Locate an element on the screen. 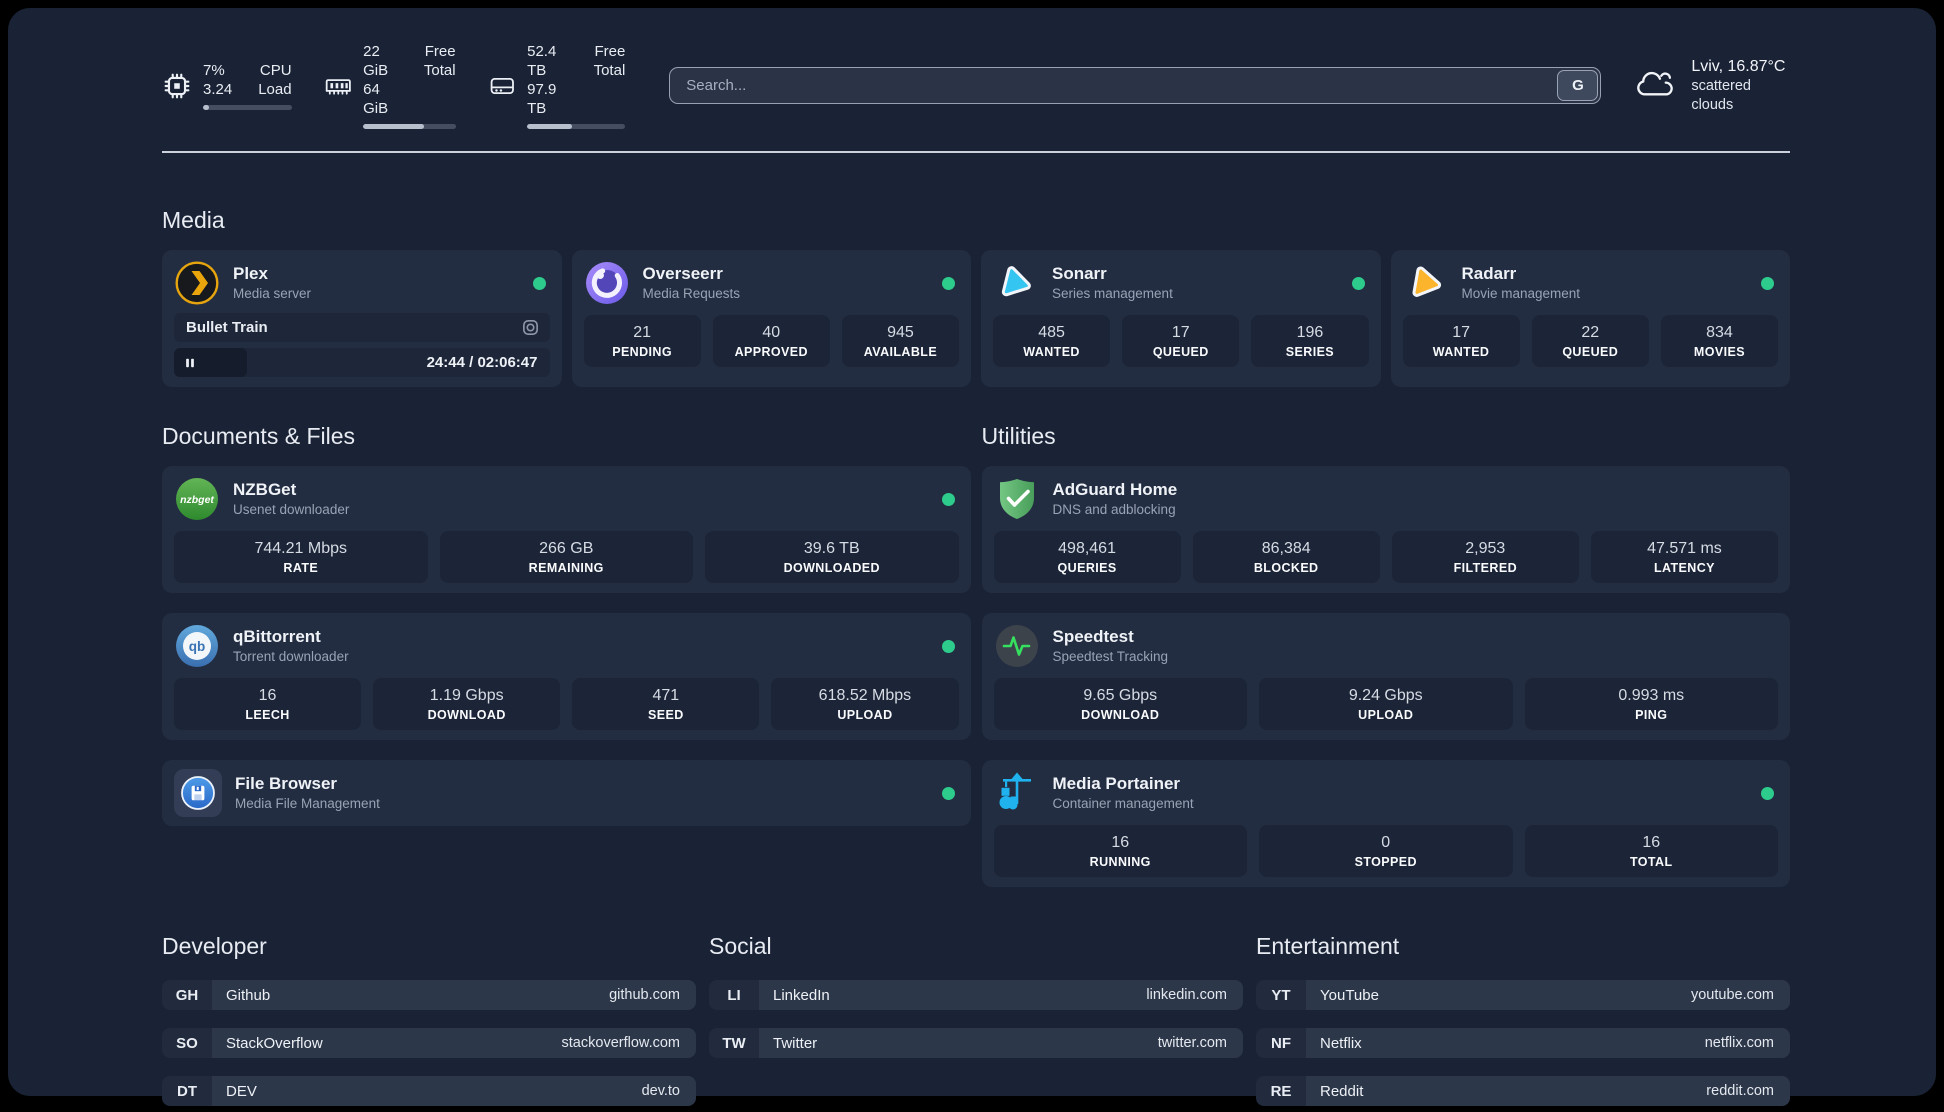 This screenshot has height=1112, width=1944. app-subtitle: Torrent downloader is located at coordinates (291, 656).